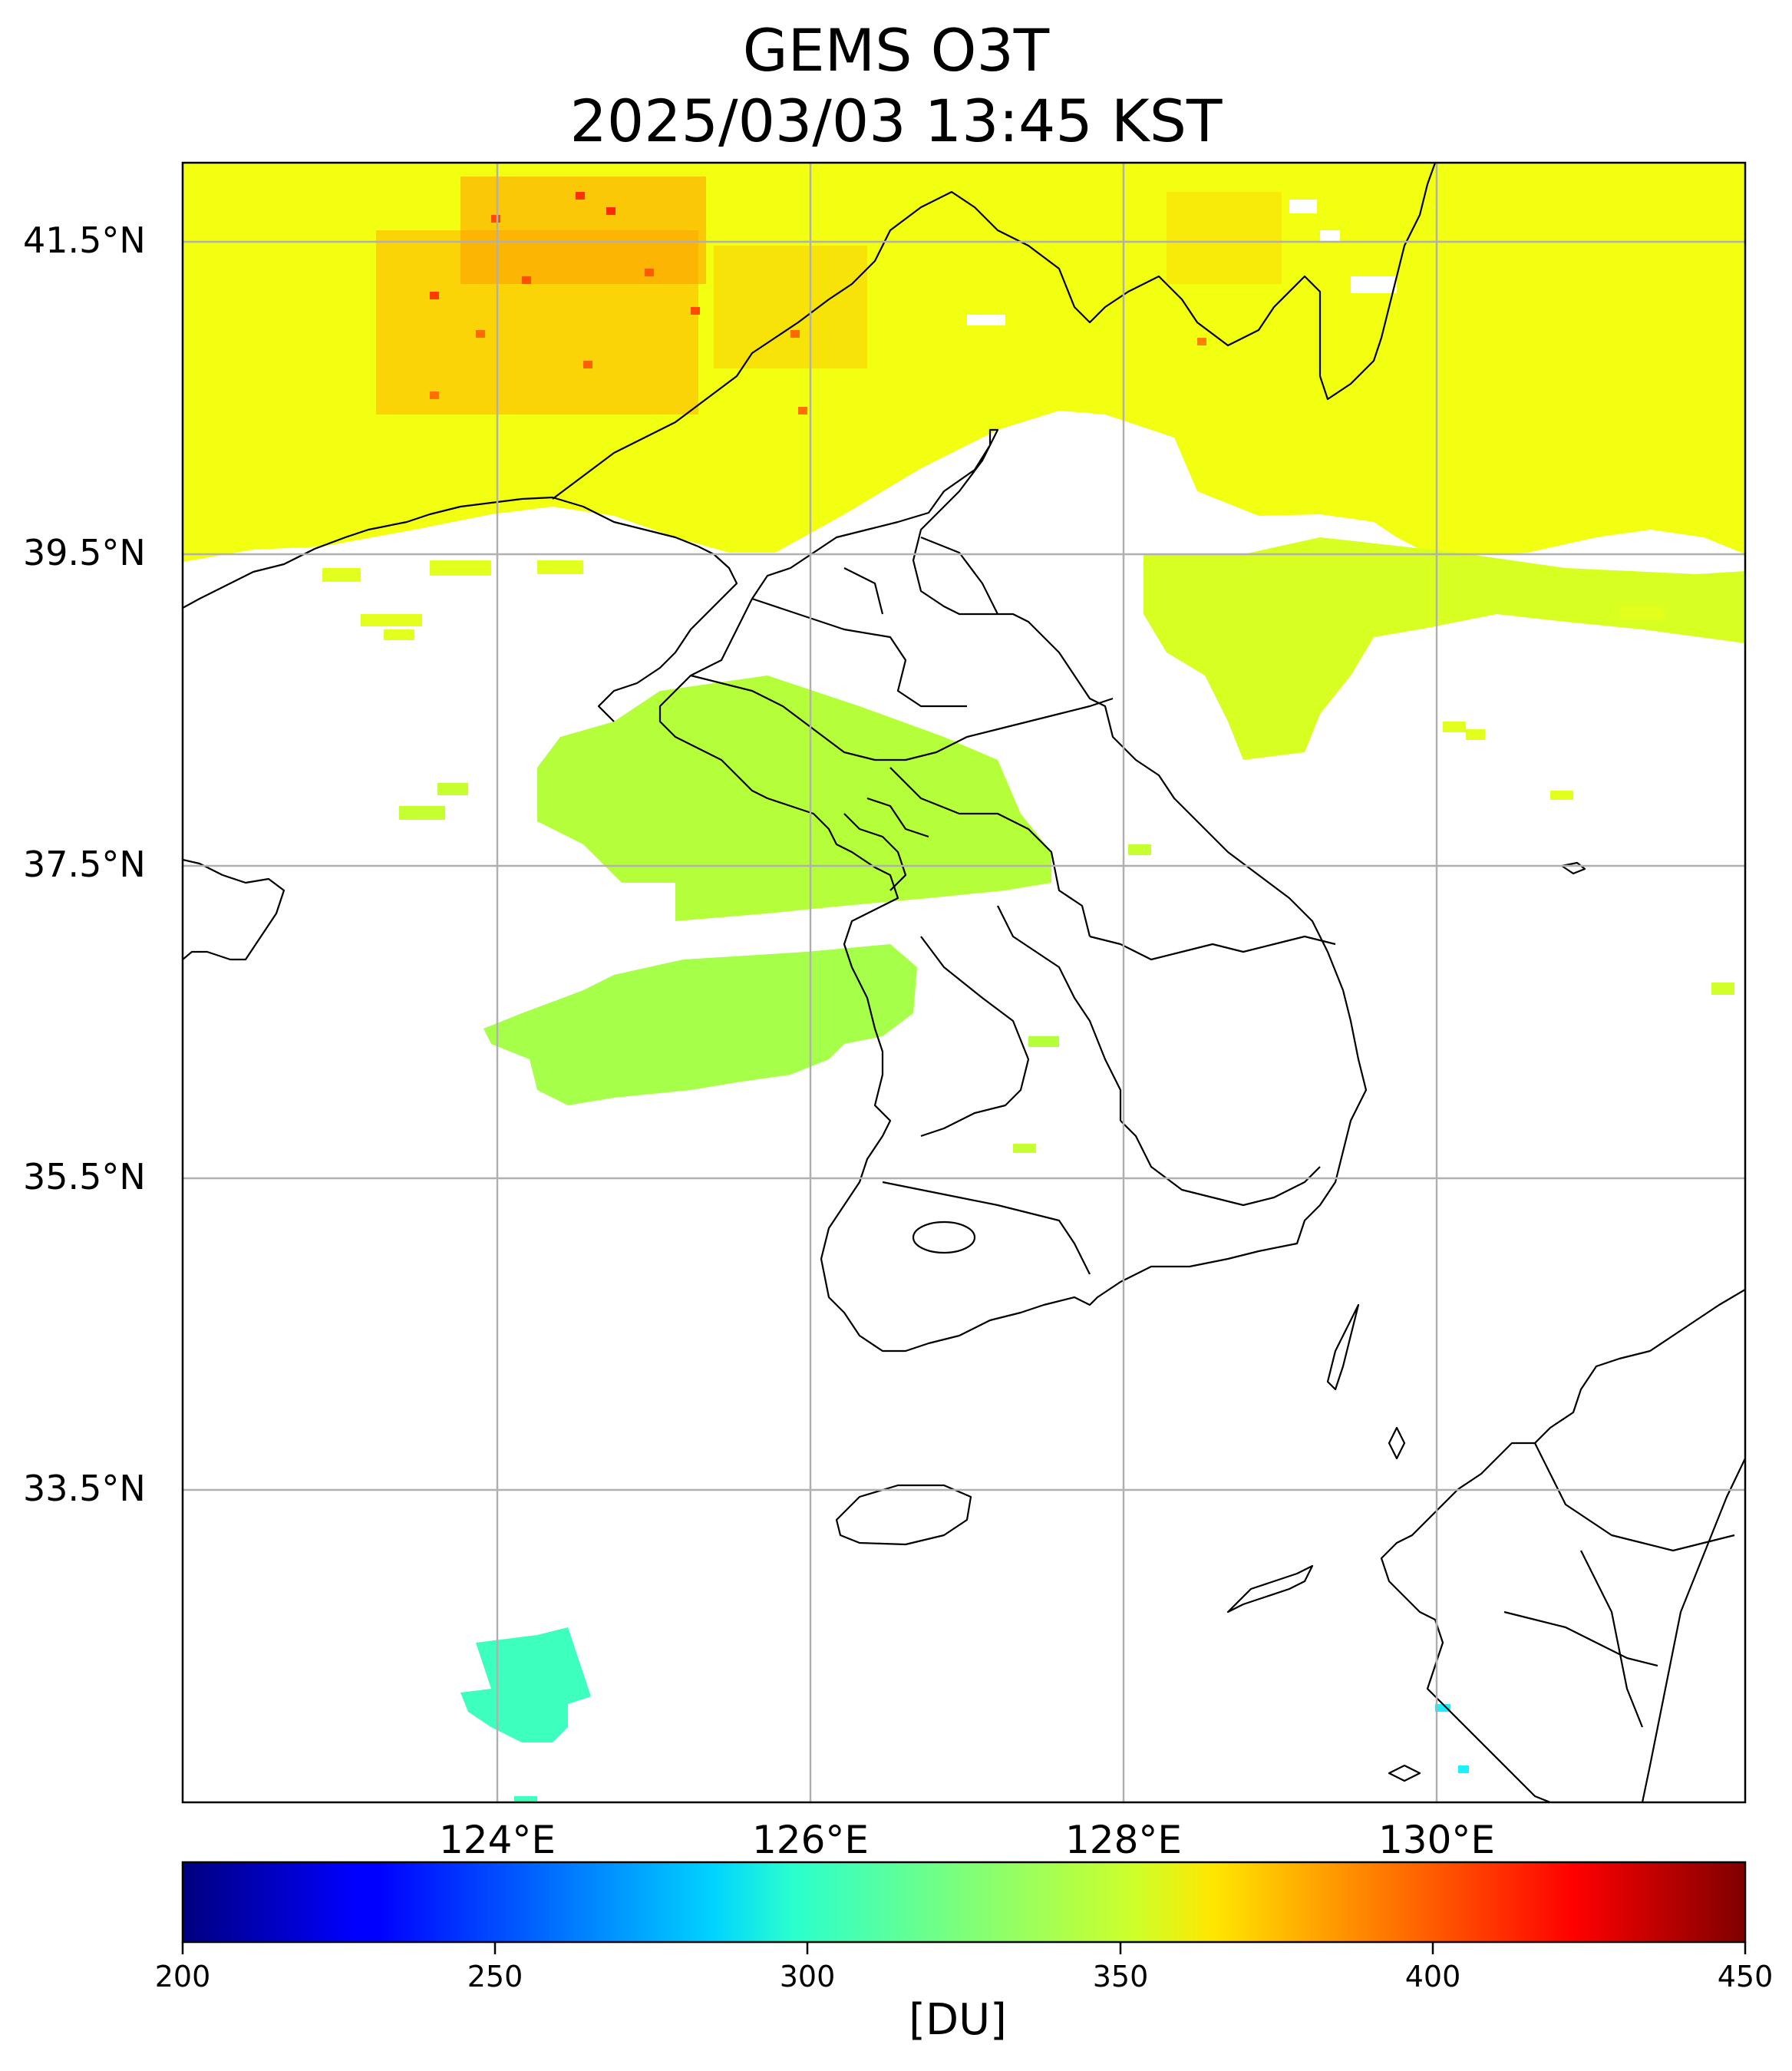  Describe the element at coordinates (497, 1840) in the screenshot. I see `lon-label-124: 124°E` at that location.